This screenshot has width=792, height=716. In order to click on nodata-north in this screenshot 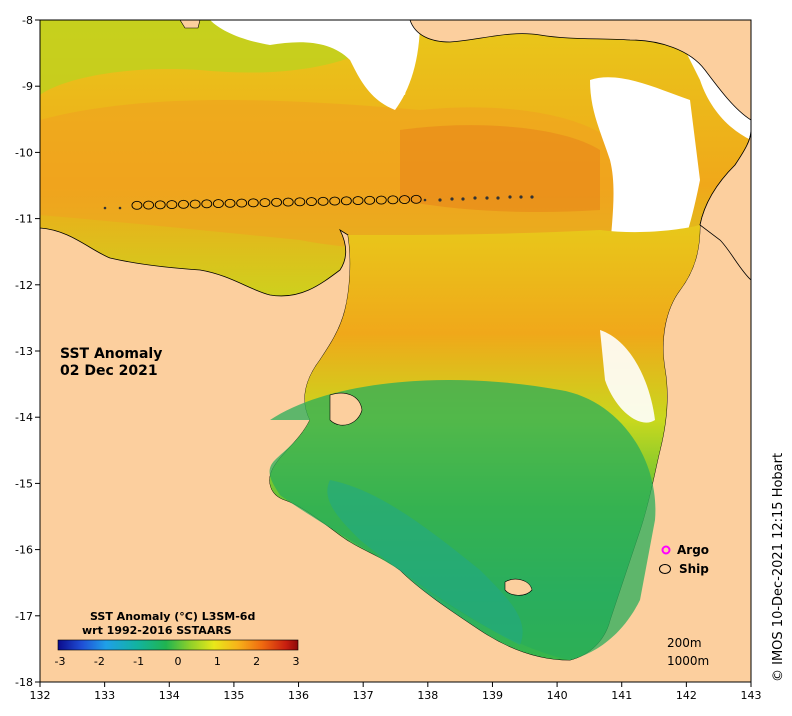, I will do `click(315, 65)`.